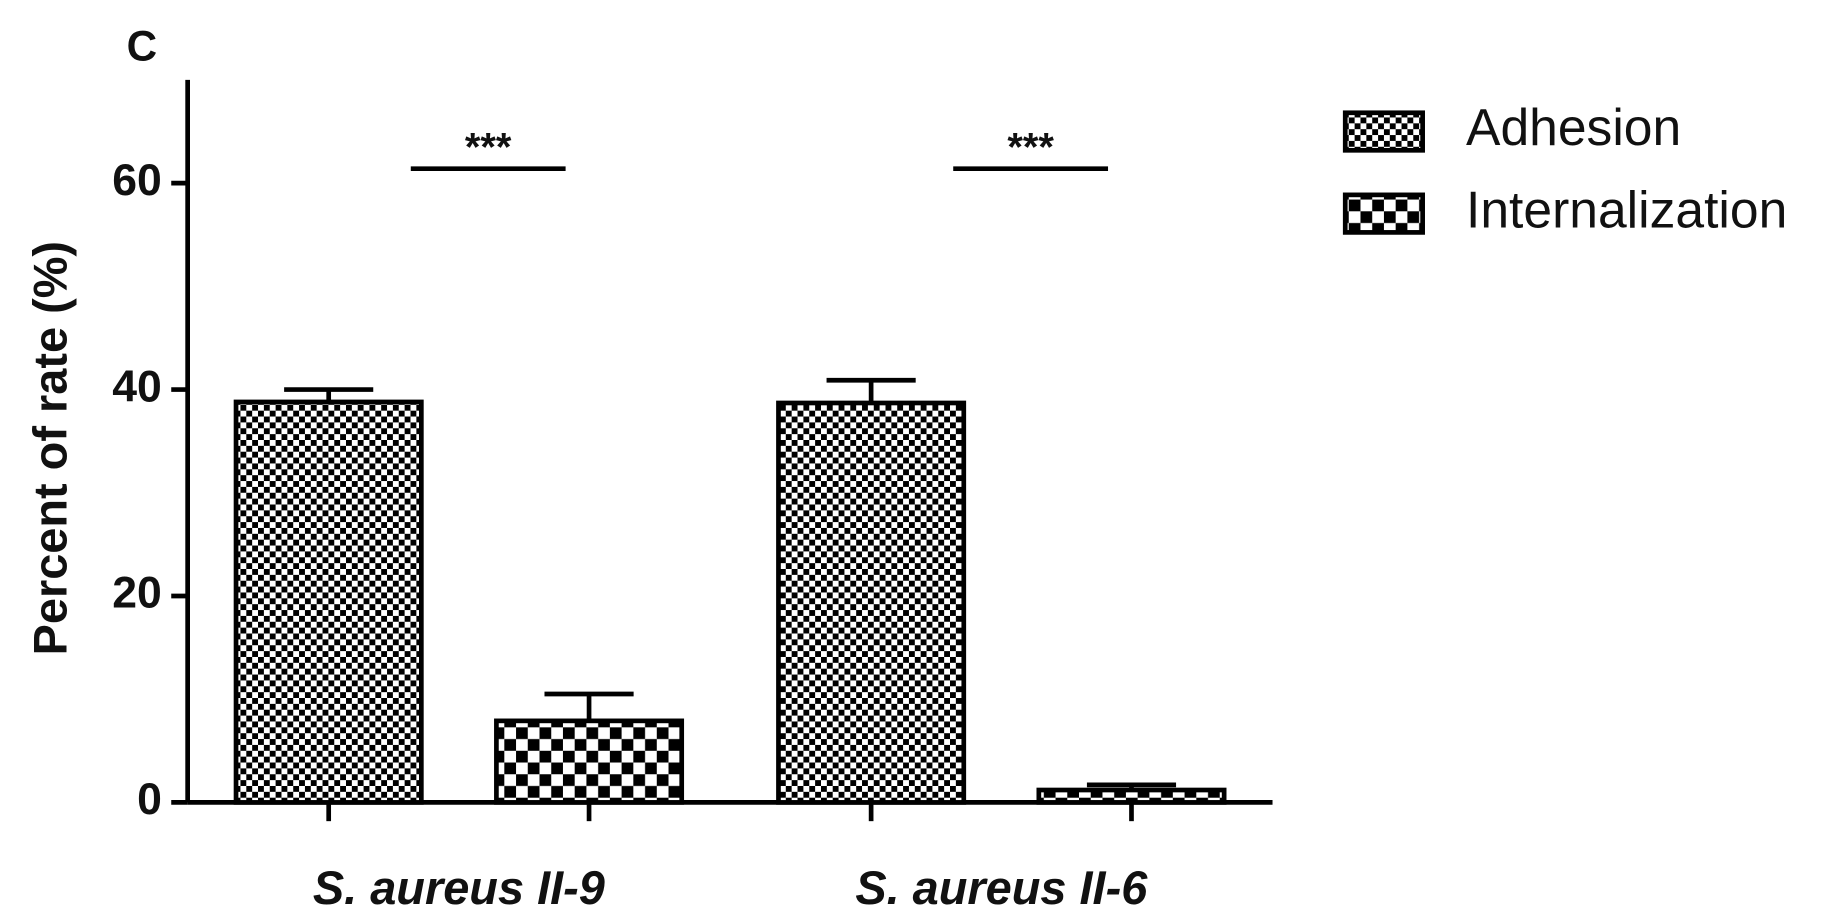 This screenshot has height=914, width=1839. I want to click on y-tick-label: 60, so click(137, 180).